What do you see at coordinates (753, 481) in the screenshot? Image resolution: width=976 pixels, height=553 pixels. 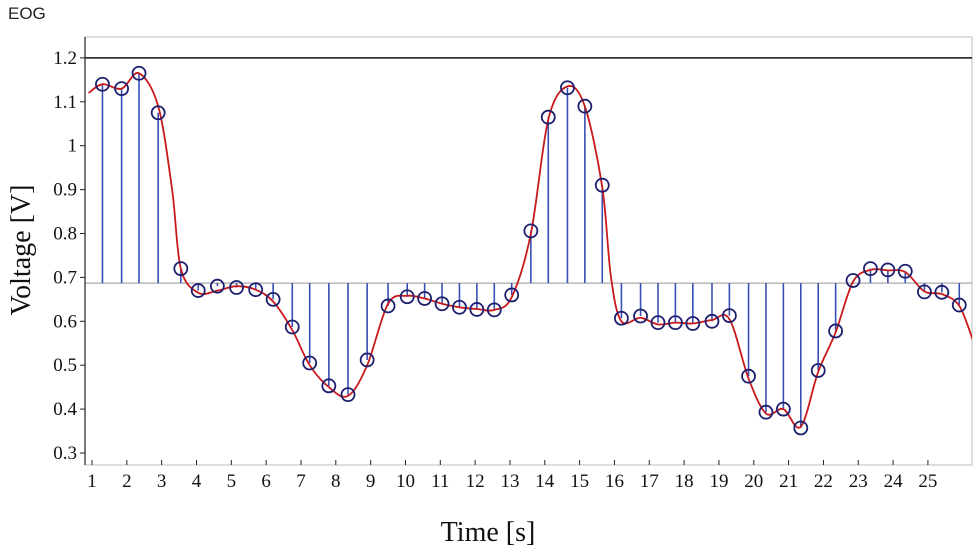 I see `x-tick-label: 20` at bounding box center [753, 481].